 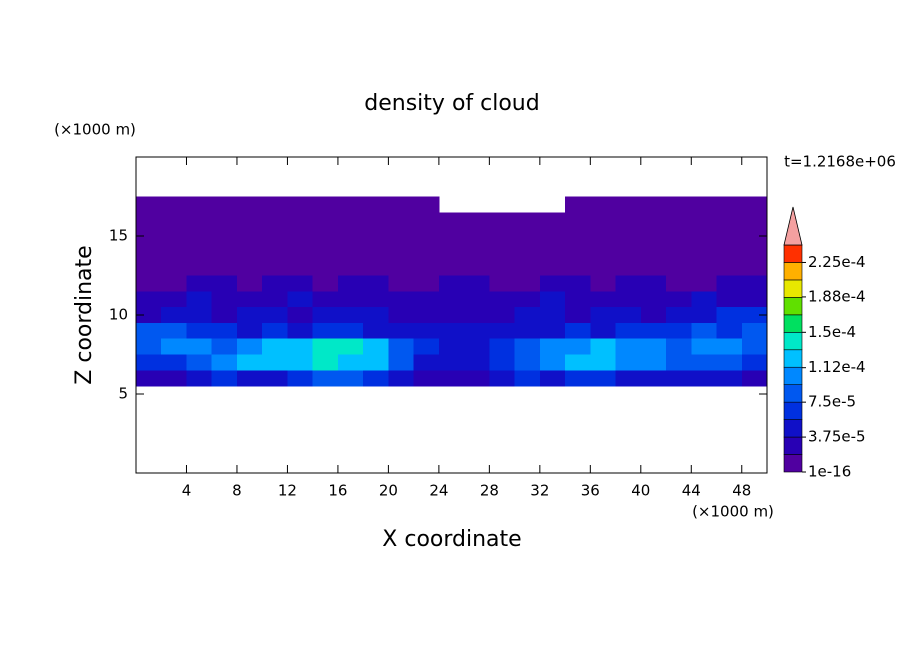 I want to click on x-tick-label: 16, so click(x=337, y=491).